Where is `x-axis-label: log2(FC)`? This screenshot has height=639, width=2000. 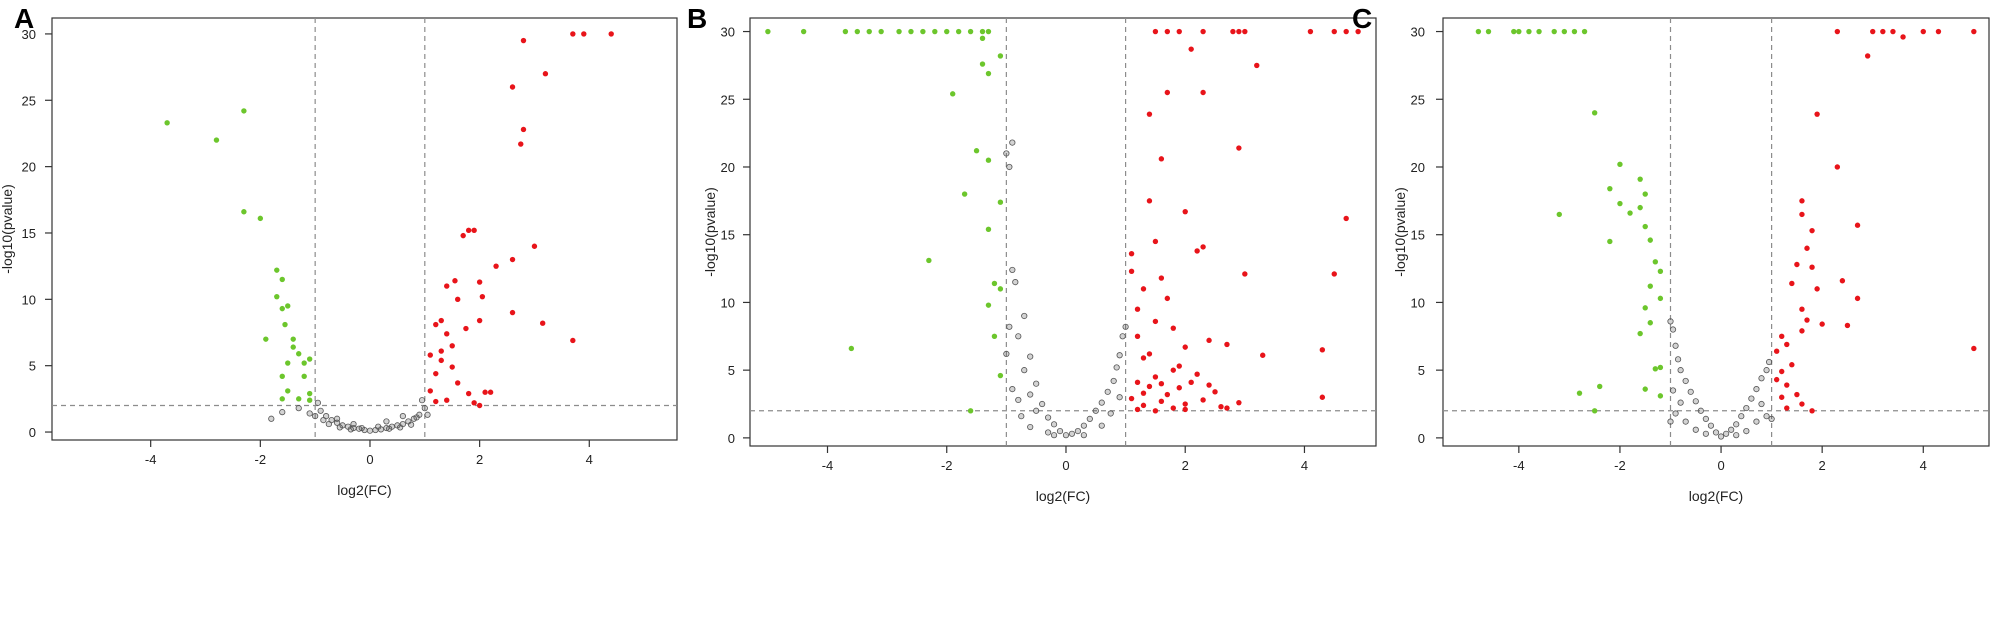 x-axis-label: log2(FC) is located at coordinates (364, 490).